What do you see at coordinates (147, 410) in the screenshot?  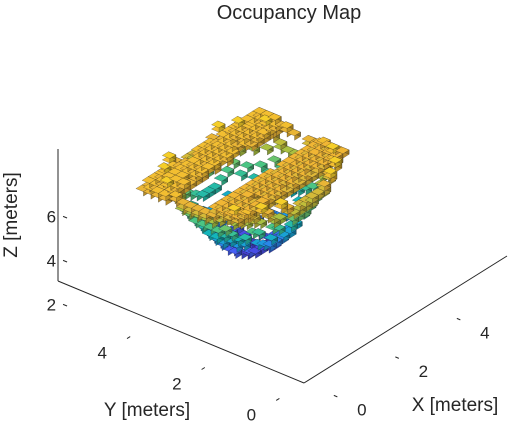 I see `y-axis-label: Y [meters]` at bounding box center [147, 410].